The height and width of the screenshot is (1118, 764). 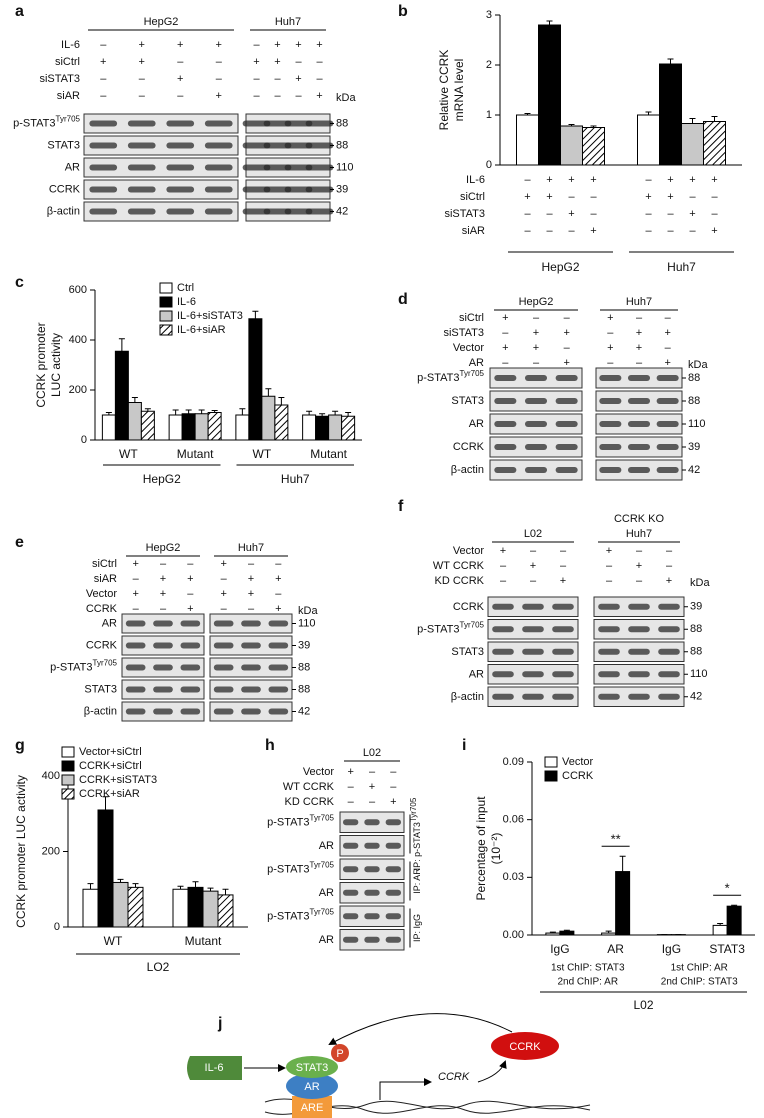 What do you see at coordinates (417, 846) in the screenshot?
I see `ip-label-text: IP: p-STAT3` at bounding box center [417, 846].